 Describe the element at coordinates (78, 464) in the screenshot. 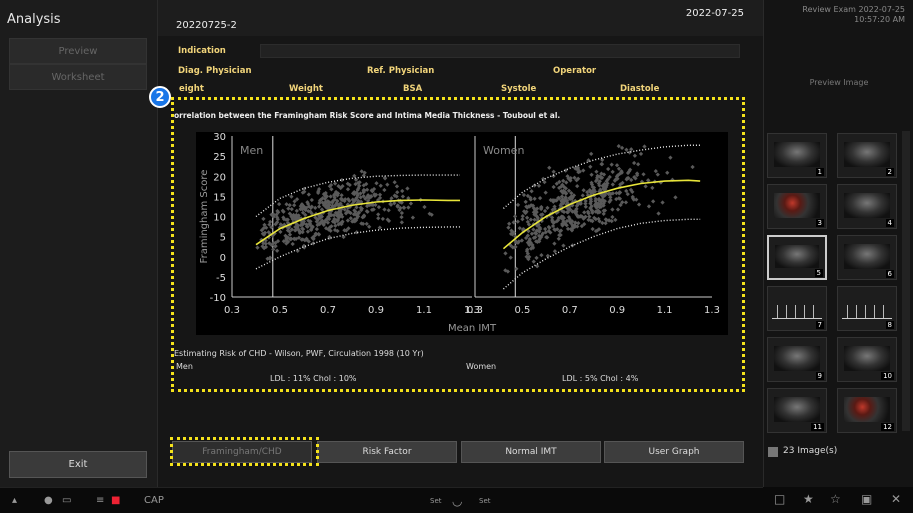

I see `exit-button: Exit` at that location.